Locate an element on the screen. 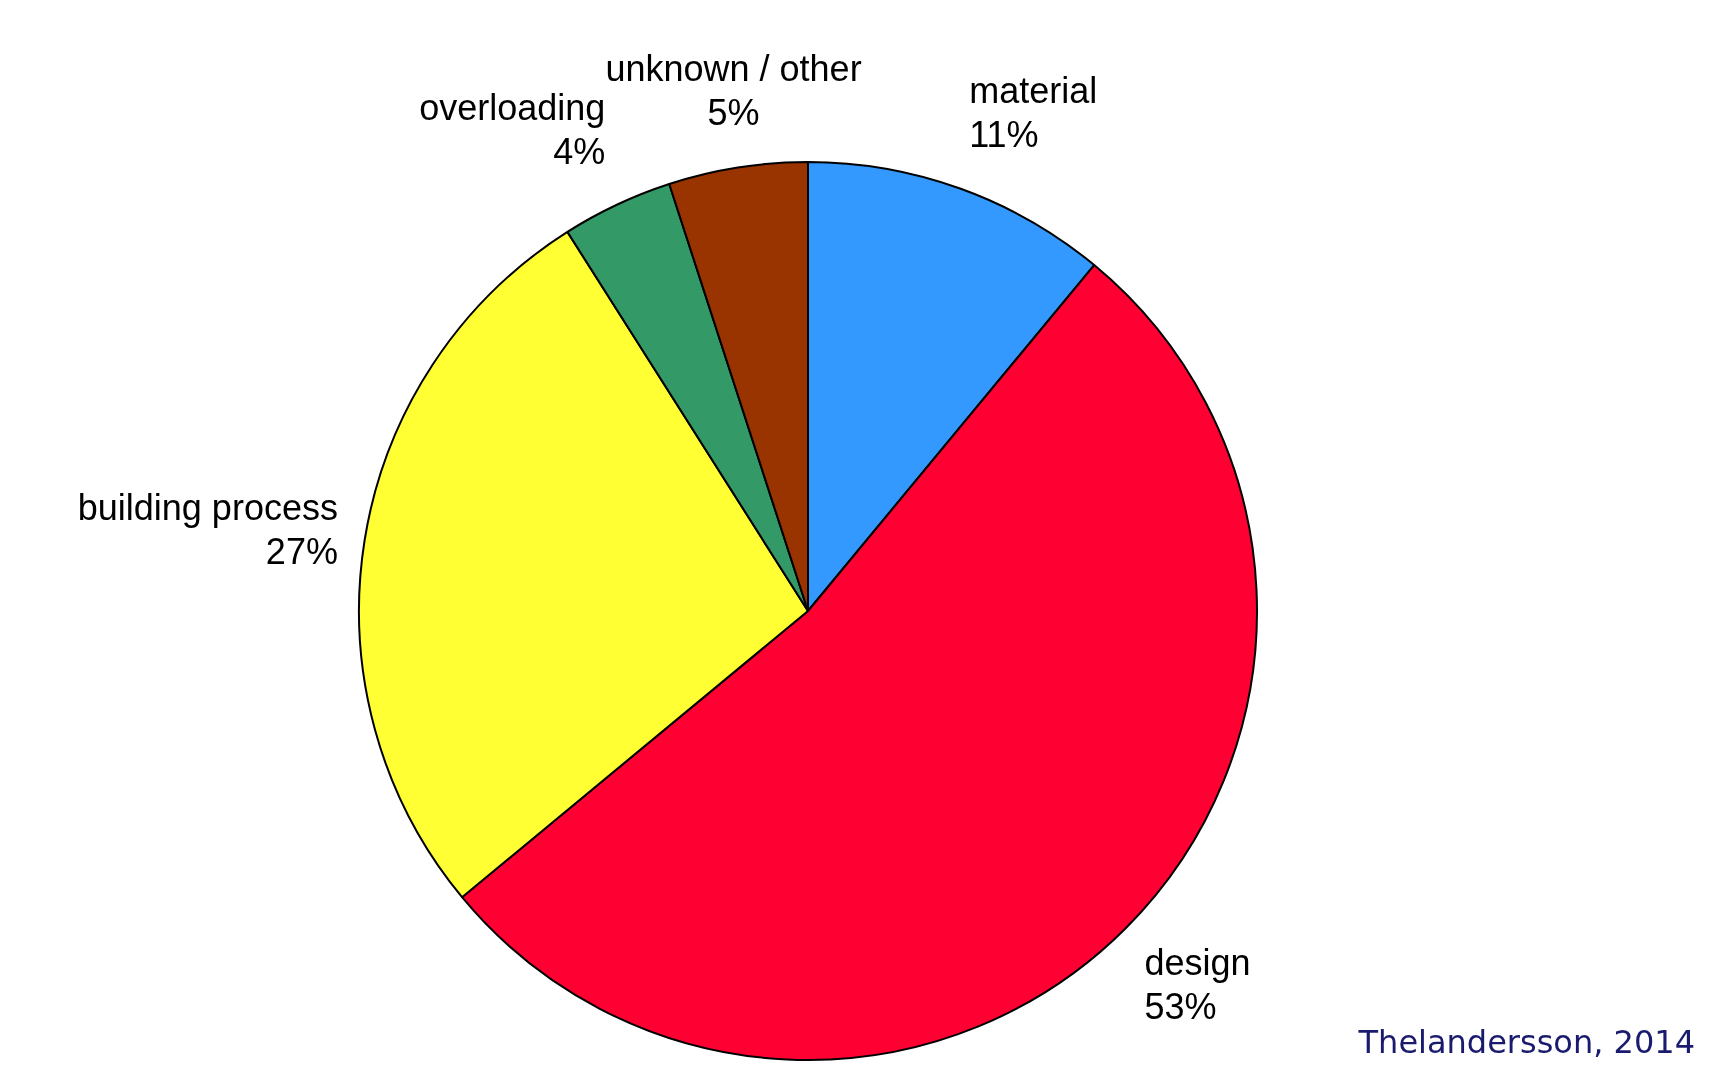 Image resolution: width=1711 pixels, height=1079 pixels. slice-label: design is located at coordinates (1197, 963).